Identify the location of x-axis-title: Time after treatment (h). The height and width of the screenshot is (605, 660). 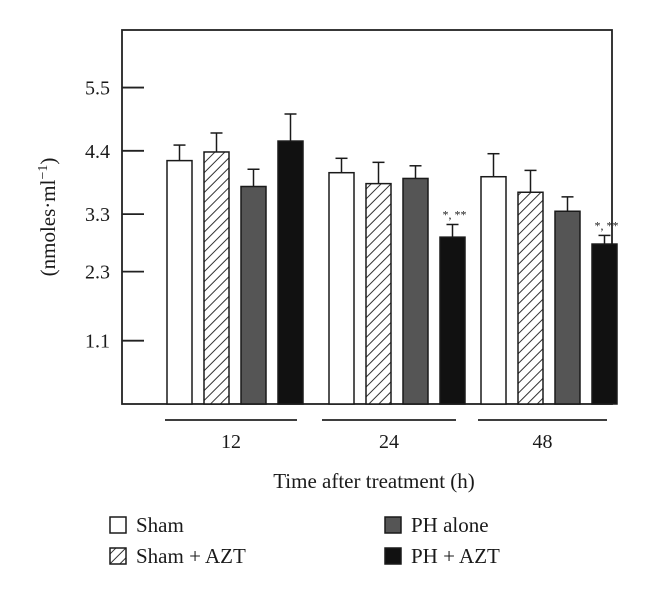
(374, 481).